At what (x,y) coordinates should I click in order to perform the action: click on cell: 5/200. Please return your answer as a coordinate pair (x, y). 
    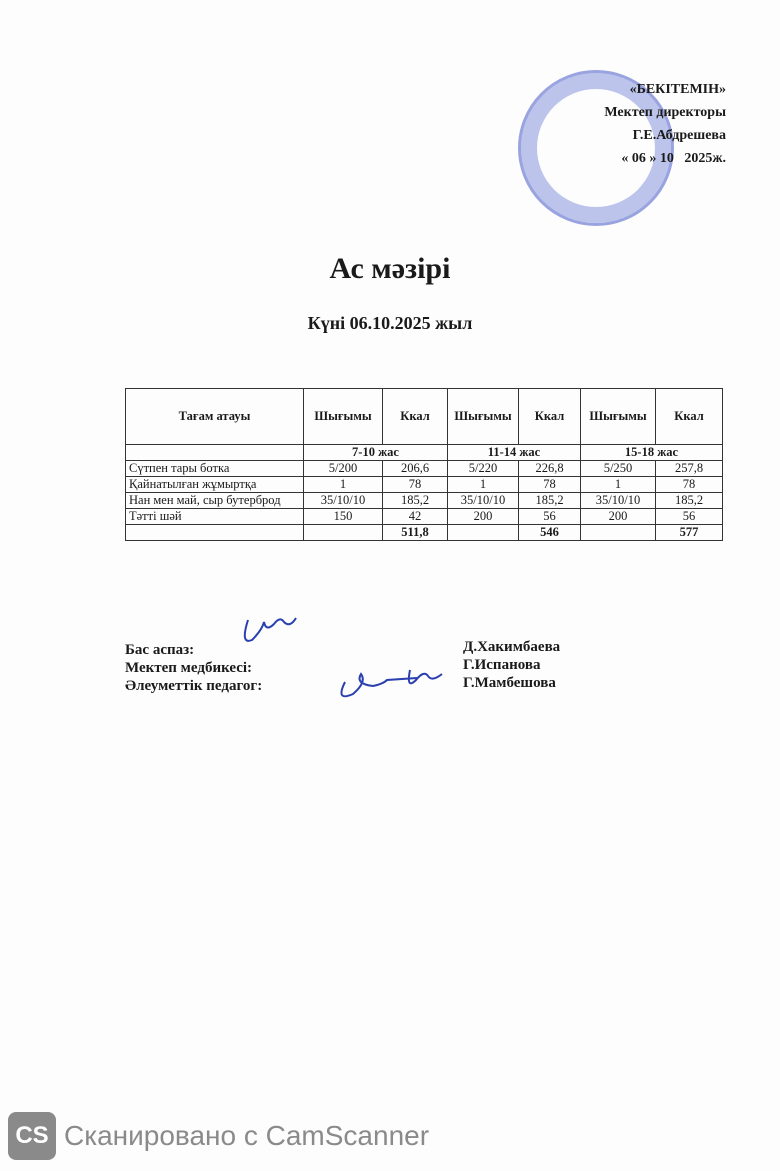
    Looking at the image, I should click on (343, 468).